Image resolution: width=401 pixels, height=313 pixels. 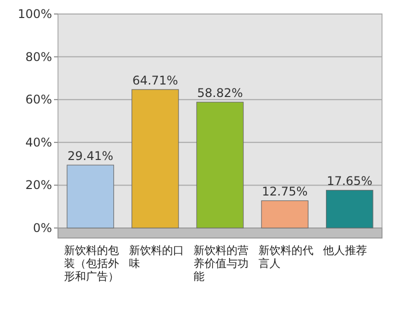 I want to click on y-tick-label: 60%, so click(x=38, y=99).